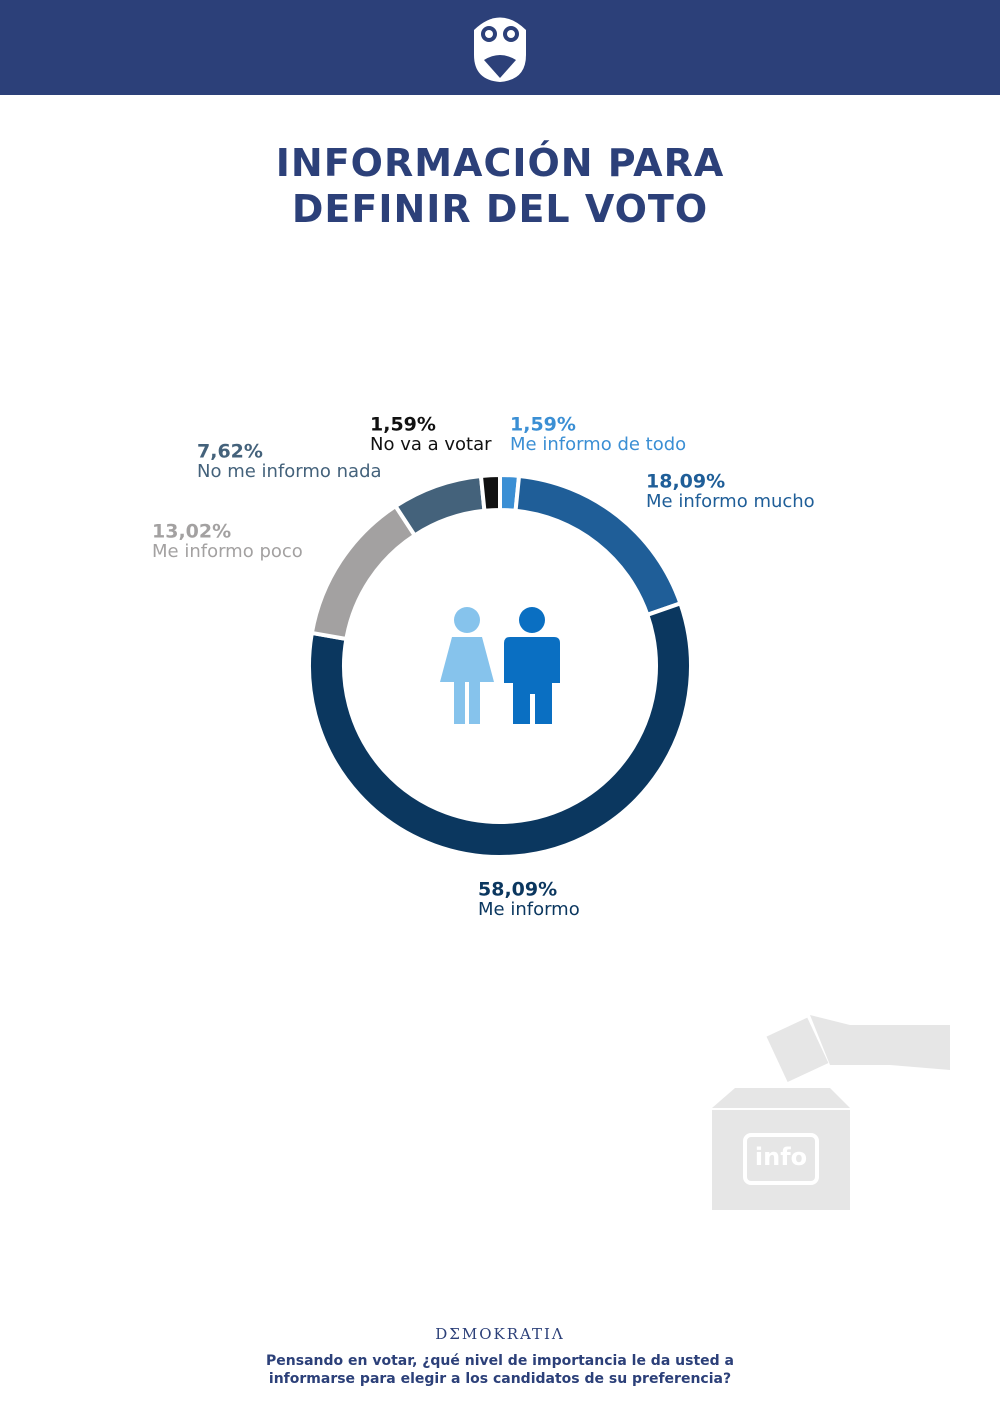  Describe the element at coordinates (191, 532) in the screenshot. I see `value-label: 13,02%` at that location.